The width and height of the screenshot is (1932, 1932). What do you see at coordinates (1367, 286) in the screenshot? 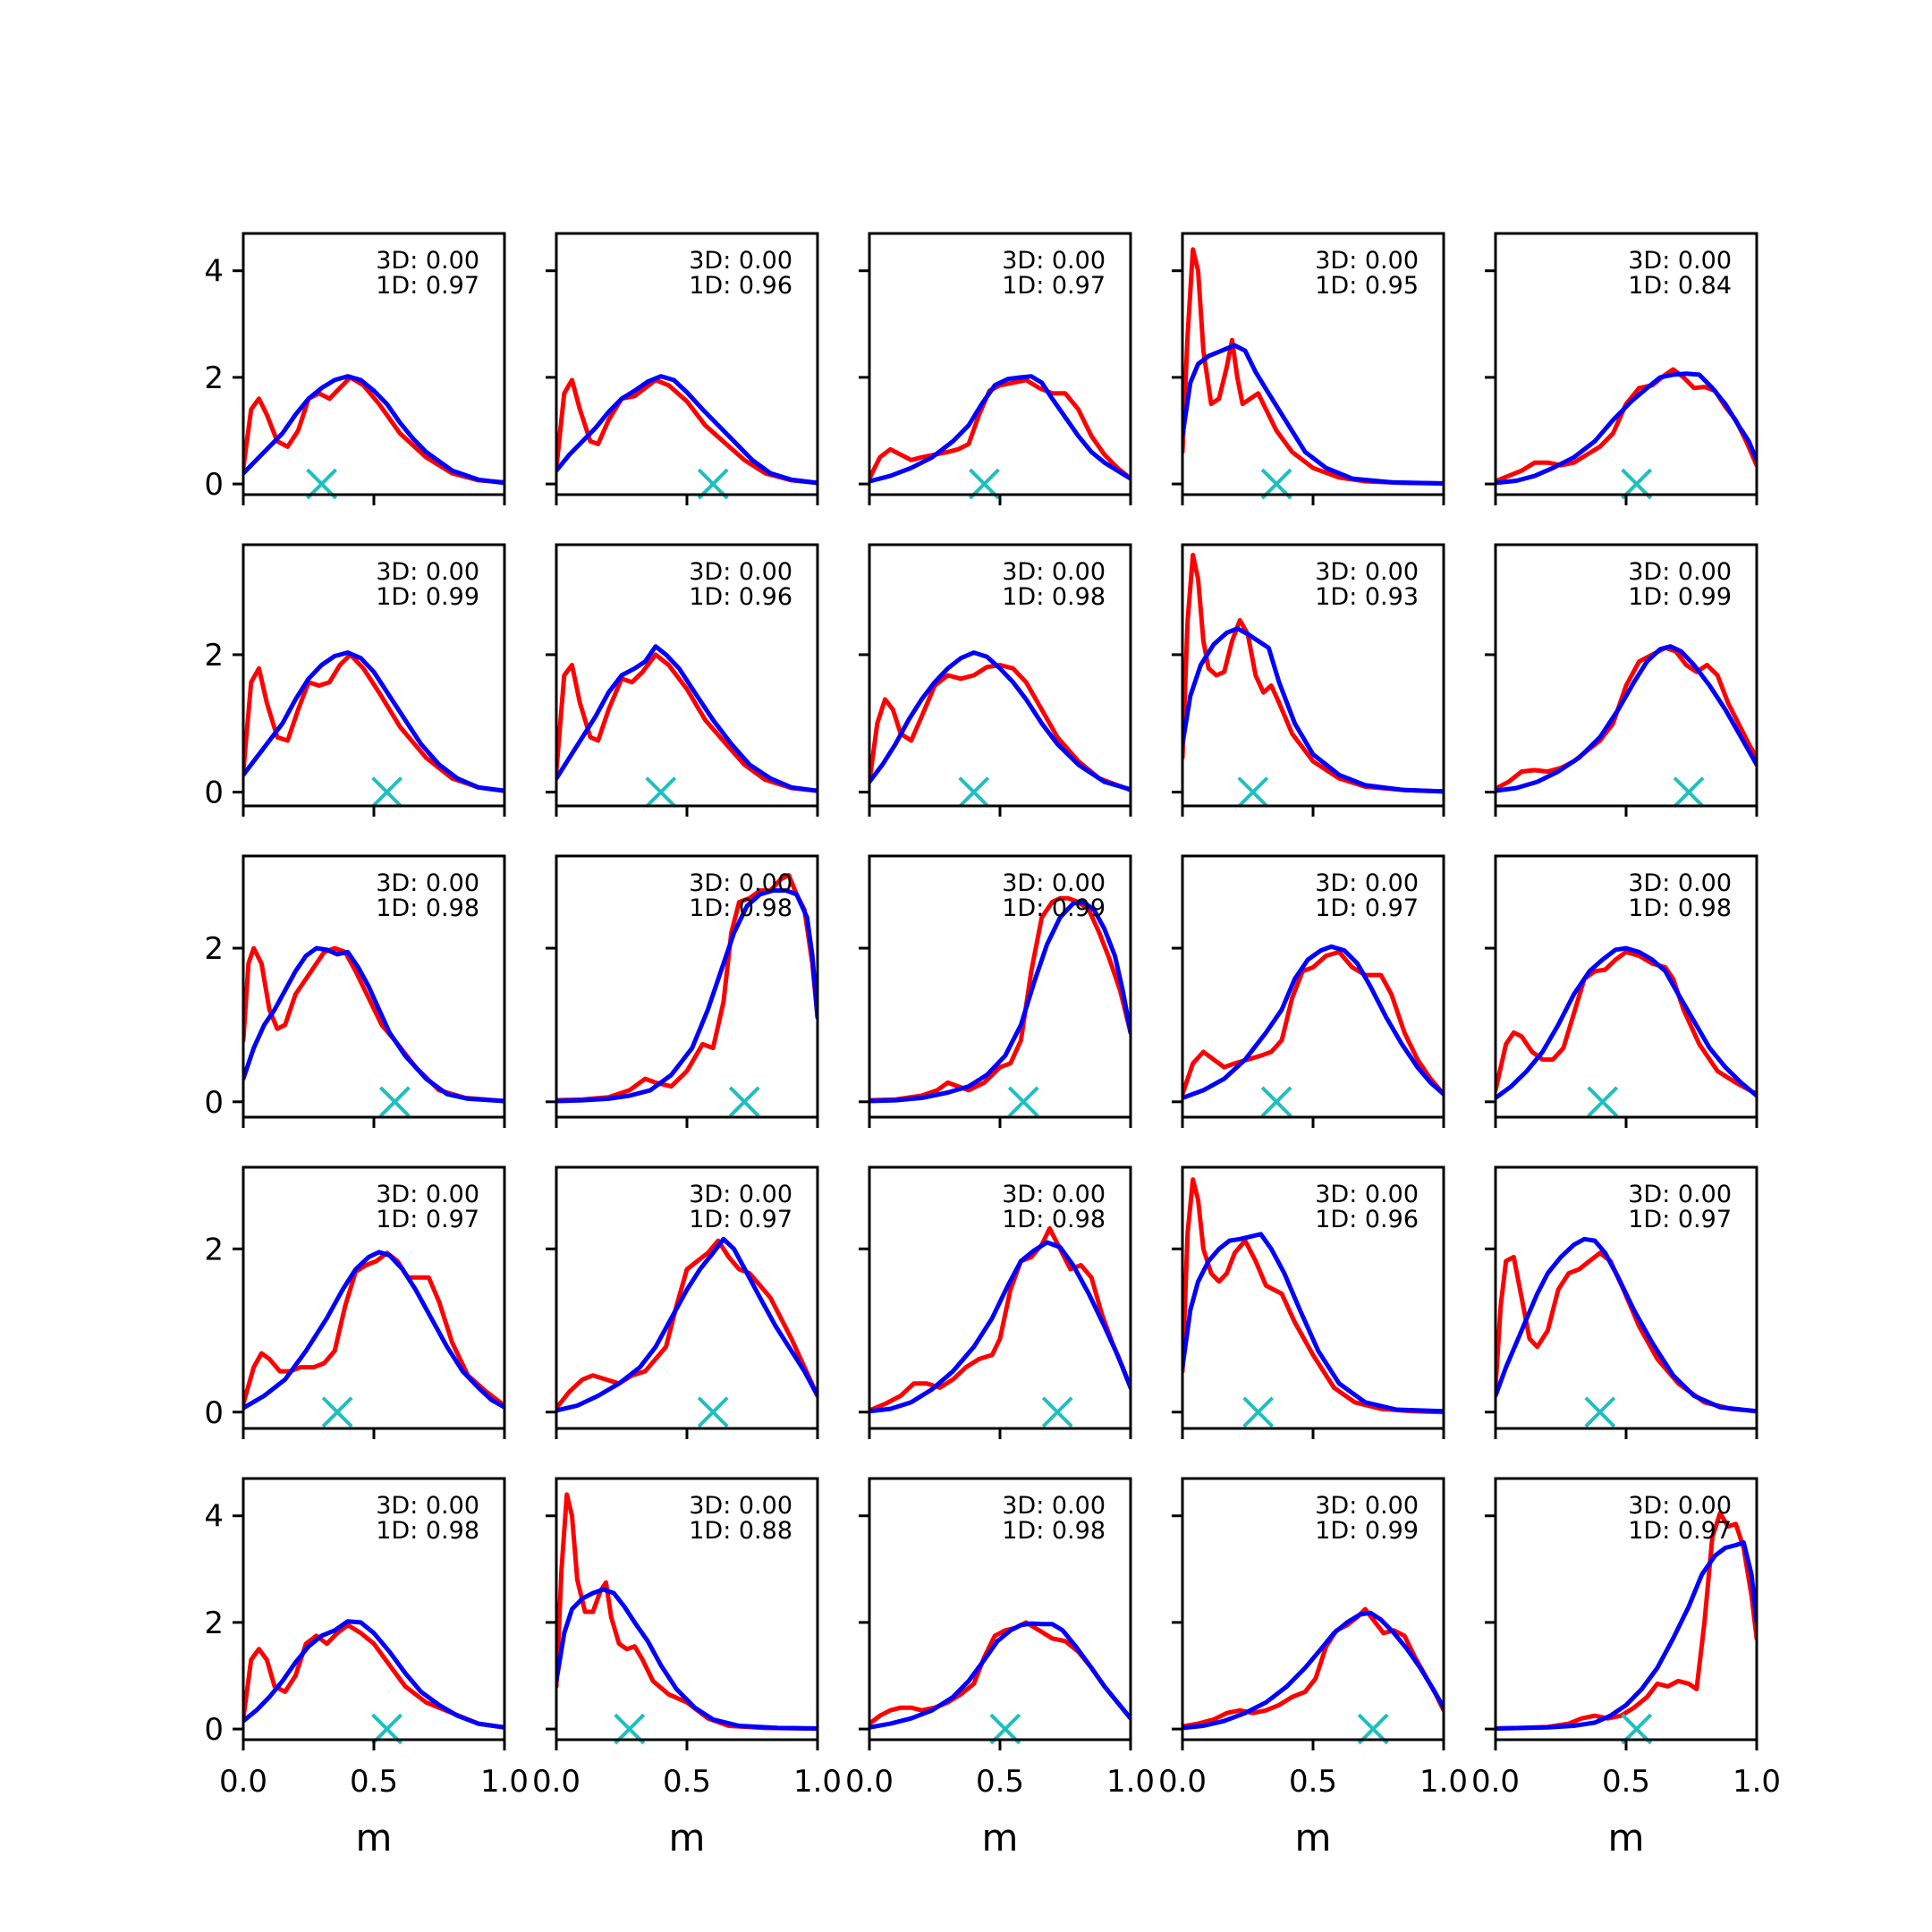
I see `annotation-1d: 1D: 0.95` at bounding box center [1367, 286].